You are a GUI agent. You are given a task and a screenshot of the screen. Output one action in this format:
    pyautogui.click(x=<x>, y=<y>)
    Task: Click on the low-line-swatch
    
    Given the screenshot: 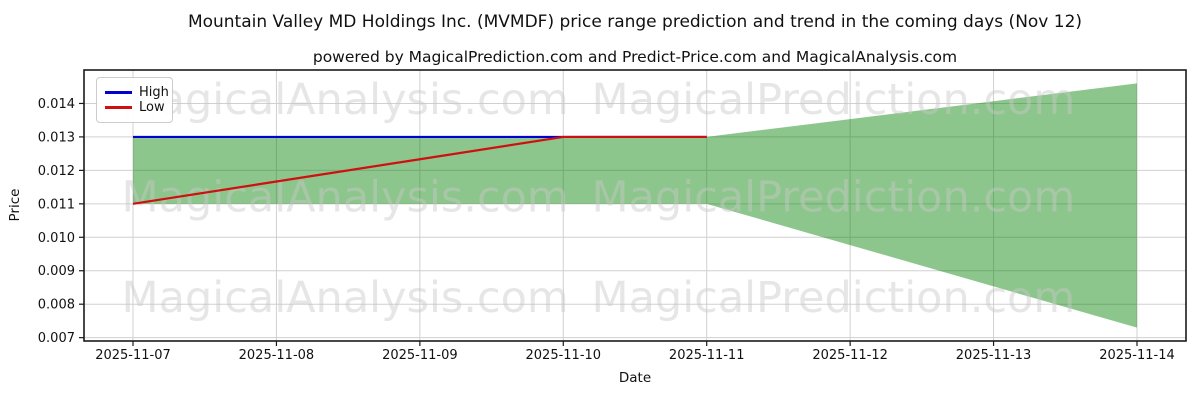 What is the action you would take?
    pyautogui.click(x=118, y=107)
    